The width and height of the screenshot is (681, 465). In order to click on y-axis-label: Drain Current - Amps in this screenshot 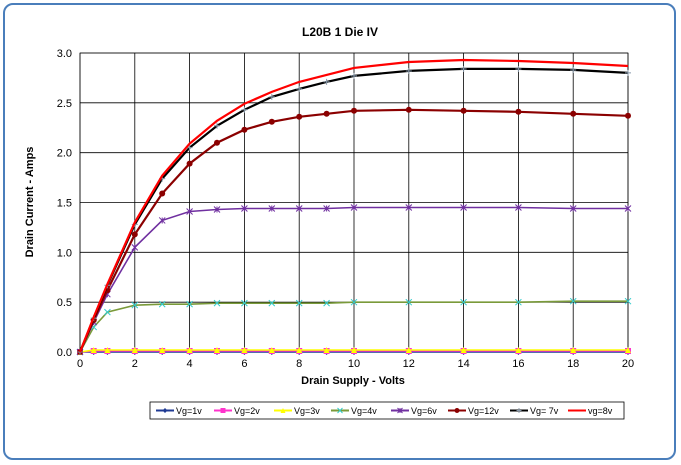, I will do `click(30, 202)`.